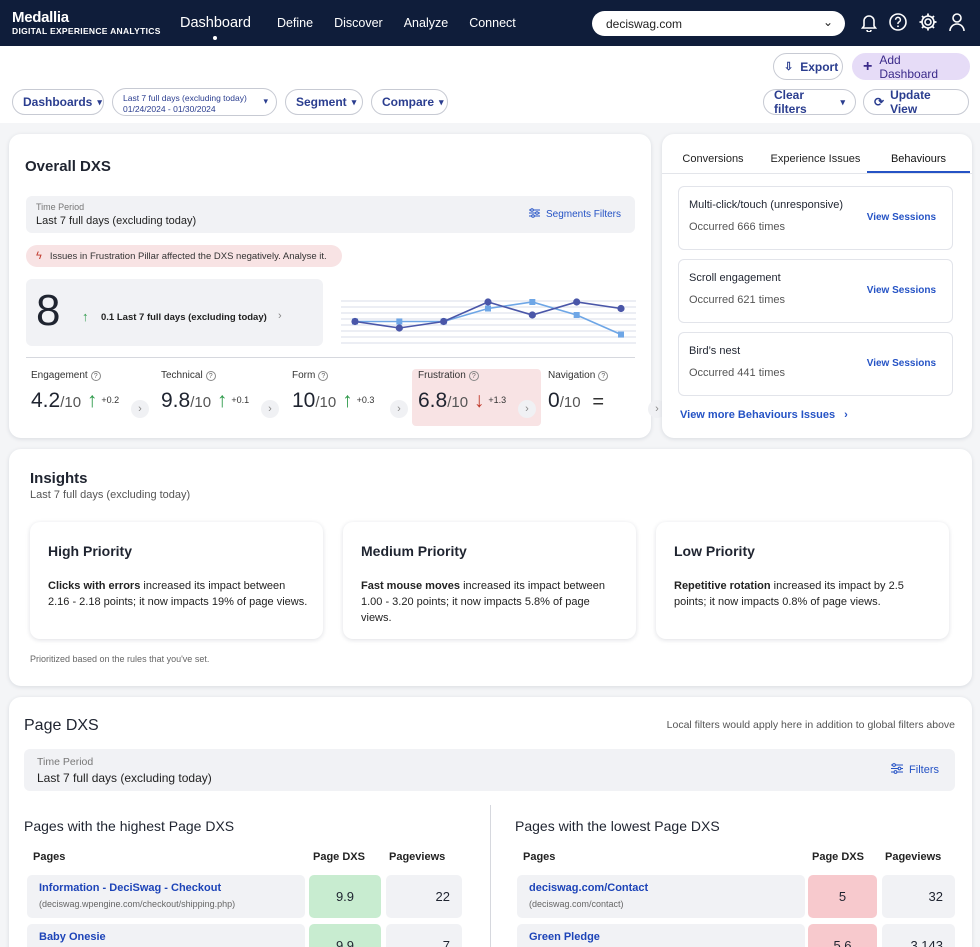 This screenshot has width=980, height=947. What do you see at coordinates (61, 725) in the screenshot?
I see `page-dxs-title: Page DXS` at bounding box center [61, 725].